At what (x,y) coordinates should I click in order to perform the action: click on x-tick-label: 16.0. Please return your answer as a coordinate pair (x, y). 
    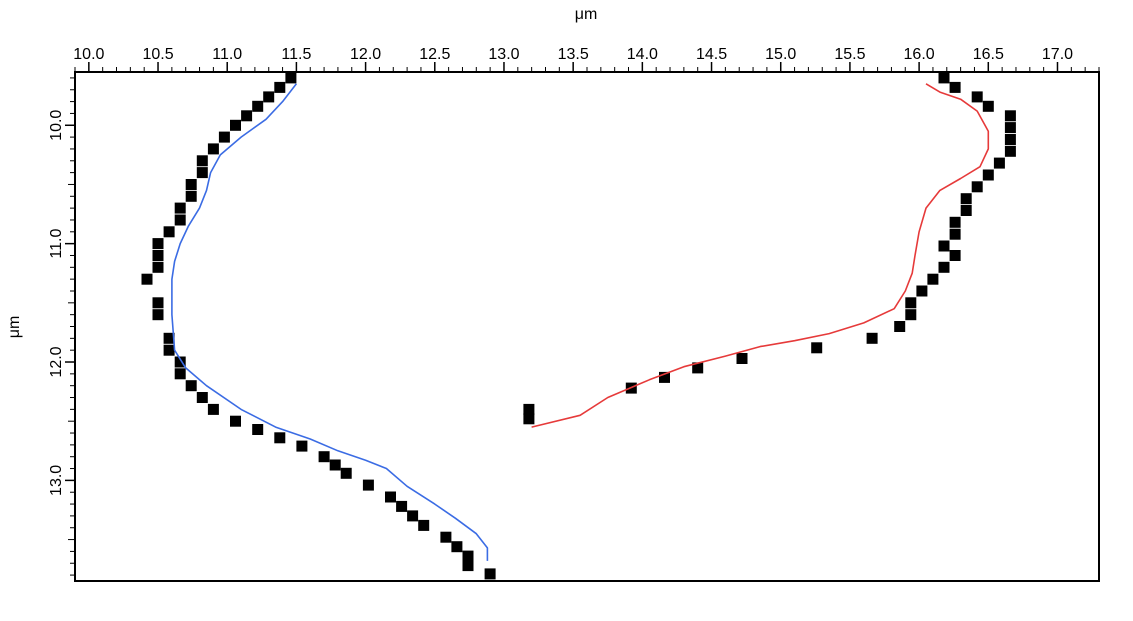
    Looking at the image, I should click on (919, 54).